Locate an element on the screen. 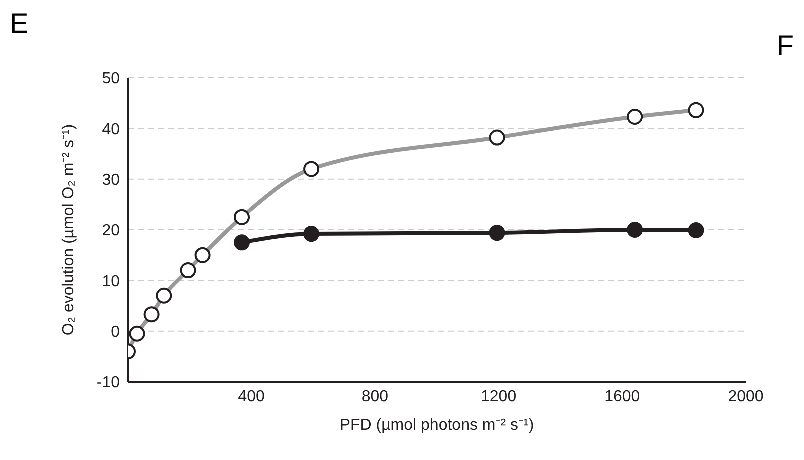 This screenshot has width=804, height=460. y-tick-label: 10 is located at coordinates (111, 281).